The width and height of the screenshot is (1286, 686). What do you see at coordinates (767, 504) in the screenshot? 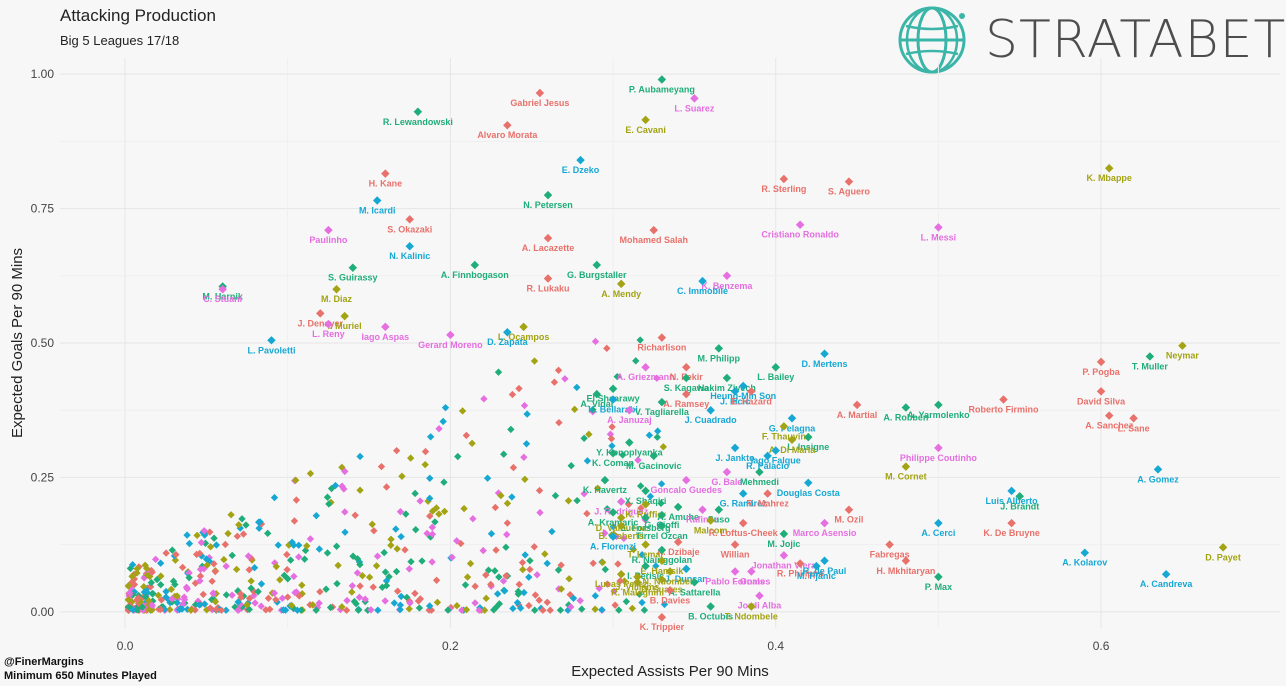
I see `point-label: R. Mahrez` at bounding box center [767, 504].